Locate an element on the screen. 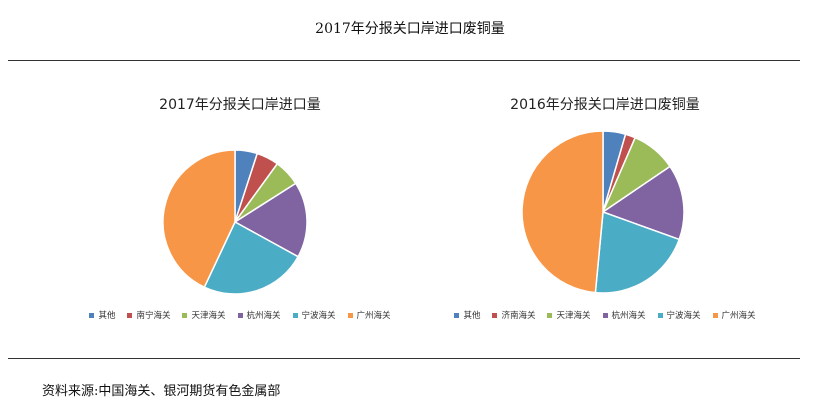 The width and height of the screenshot is (820, 409). legend-item-1: 济南海关 is located at coordinates (513, 315).